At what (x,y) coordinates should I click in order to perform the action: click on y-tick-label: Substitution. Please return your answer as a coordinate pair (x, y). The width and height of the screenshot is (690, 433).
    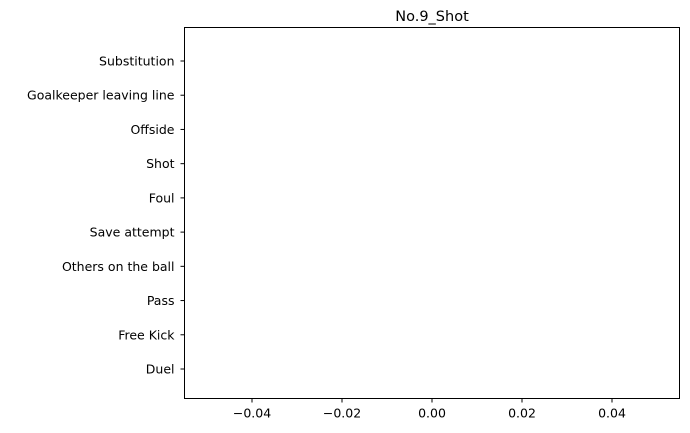
    Looking at the image, I should click on (136, 61).